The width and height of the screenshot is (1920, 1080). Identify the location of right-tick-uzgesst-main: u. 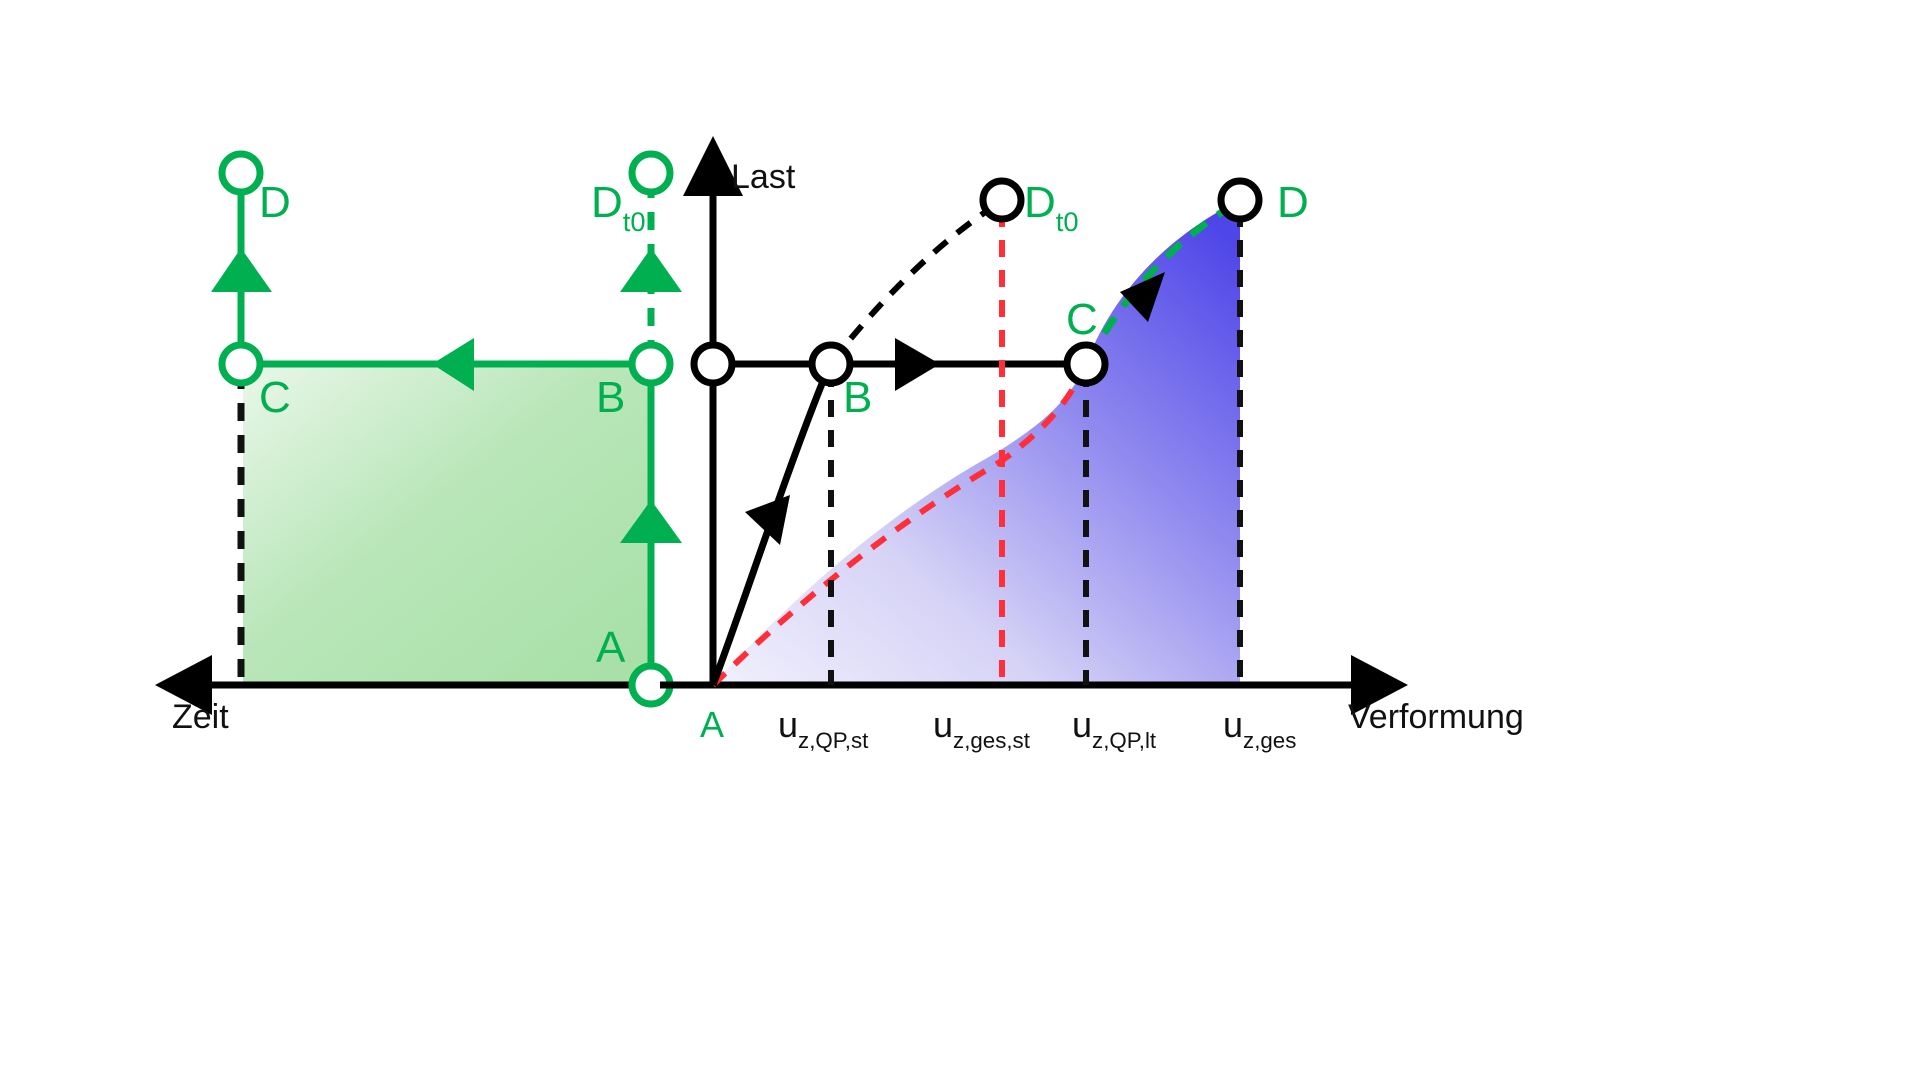
(943, 724).